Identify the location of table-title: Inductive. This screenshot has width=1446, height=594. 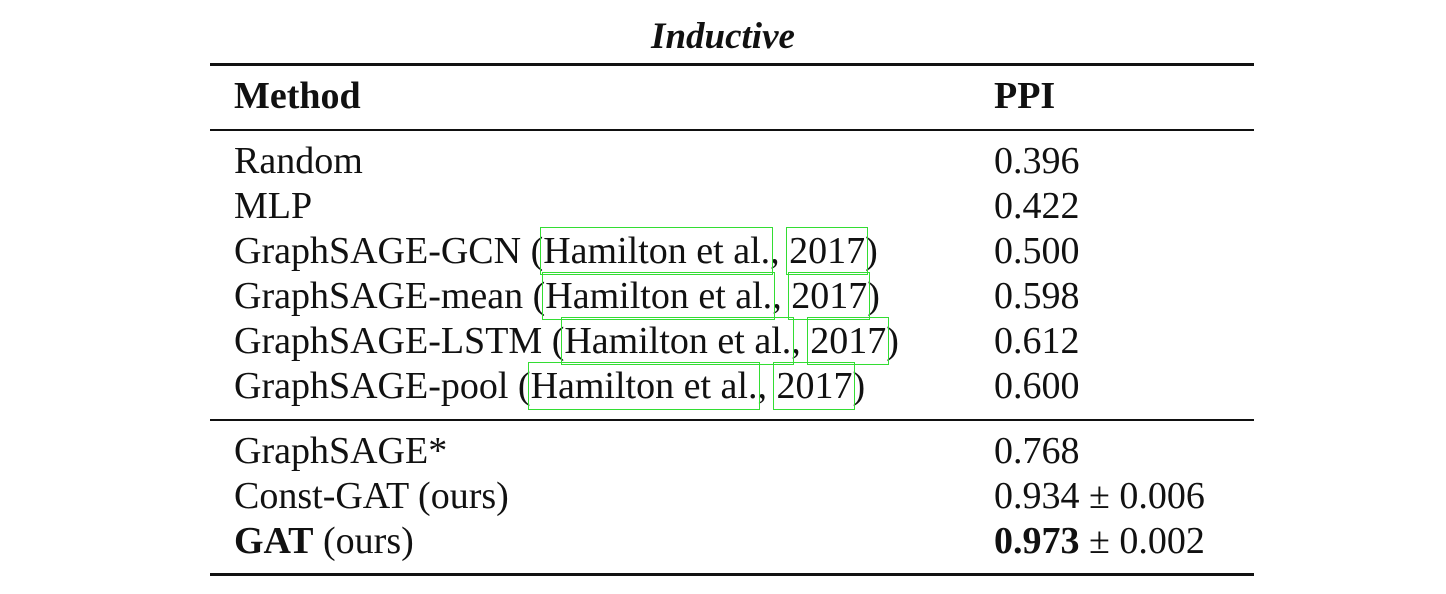
(723, 36).